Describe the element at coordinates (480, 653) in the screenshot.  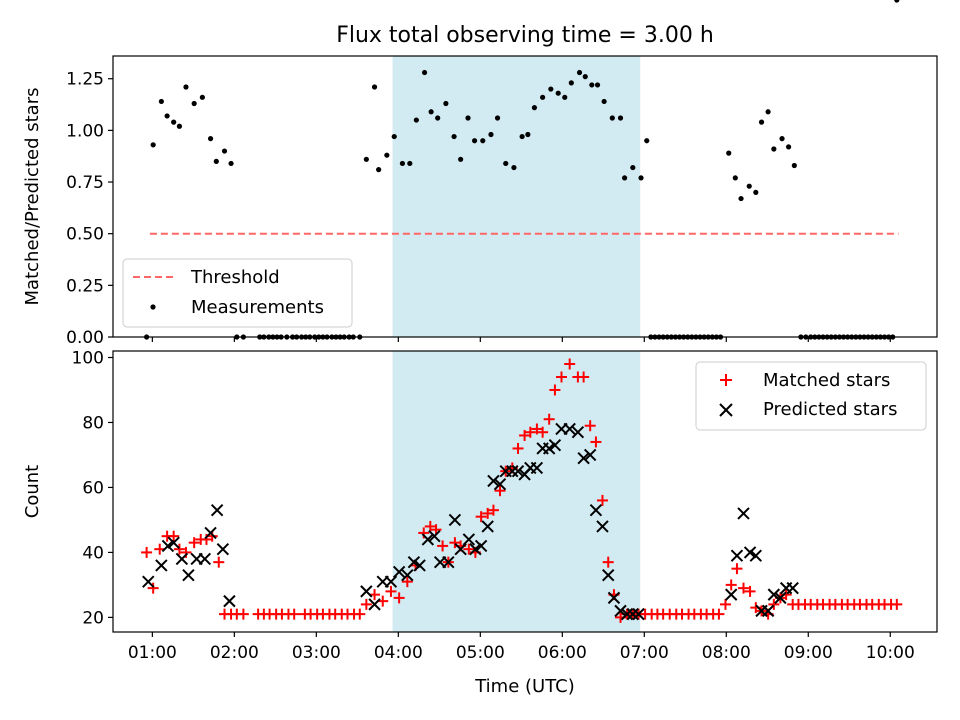
I see `x-tick-label: 05:00` at that location.